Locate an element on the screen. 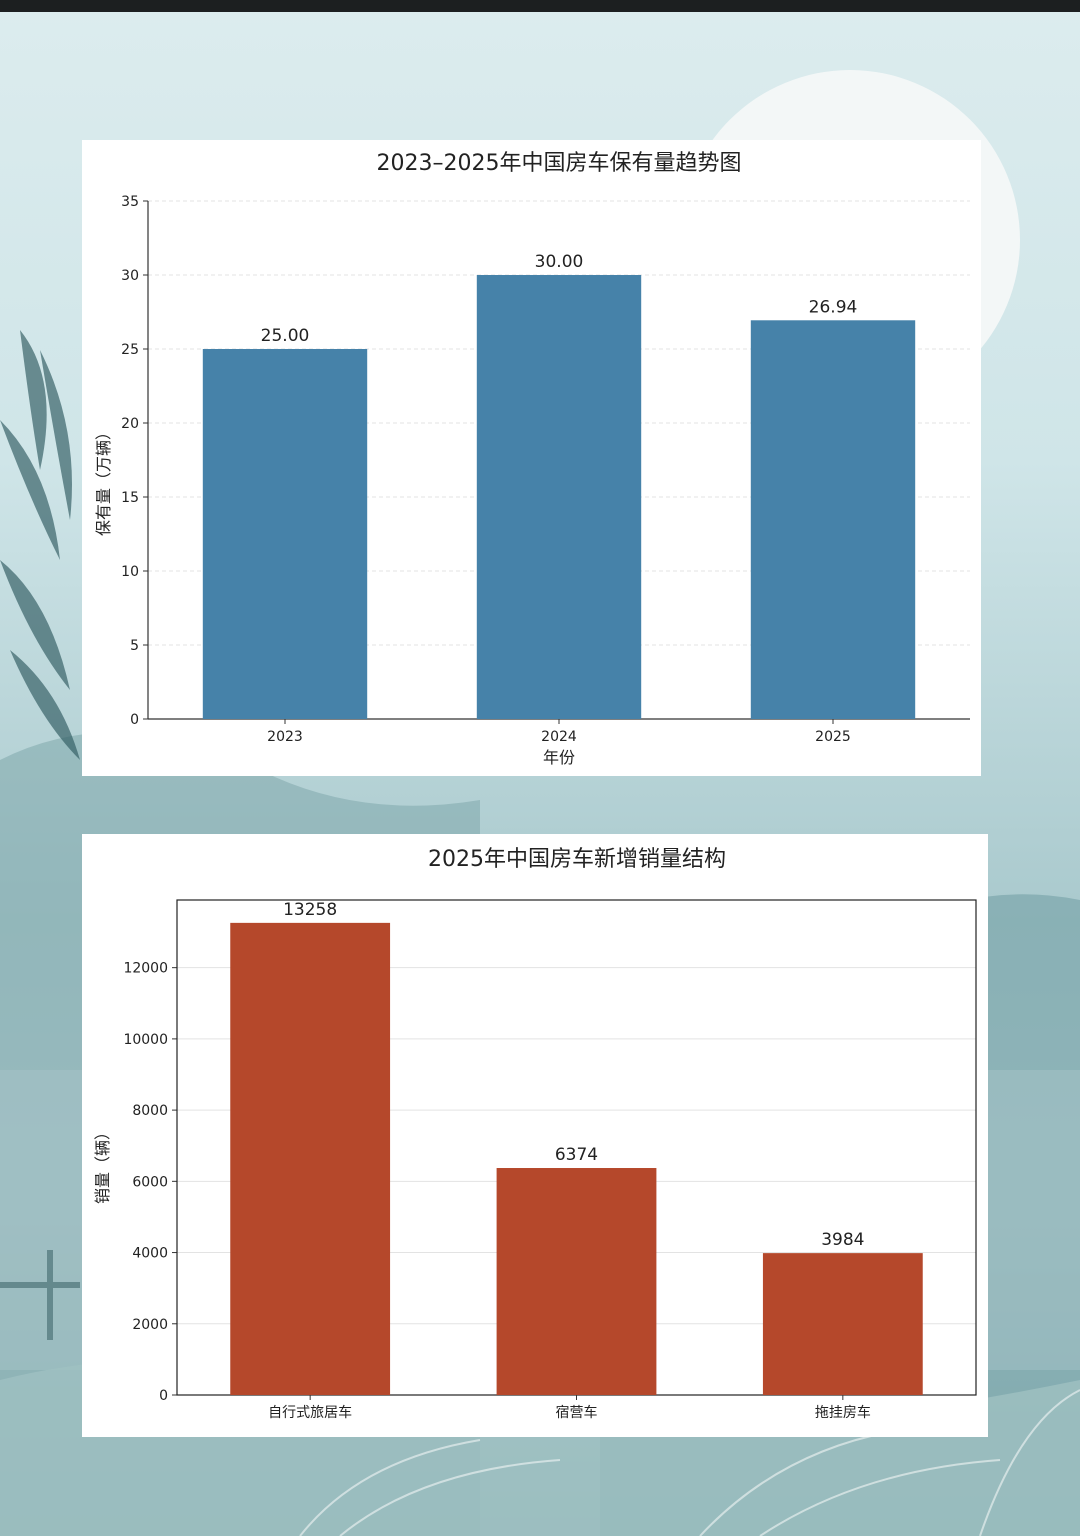 This screenshot has width=1080, height=1536. bar-宿营车 is located at coordinates (576, 1281).